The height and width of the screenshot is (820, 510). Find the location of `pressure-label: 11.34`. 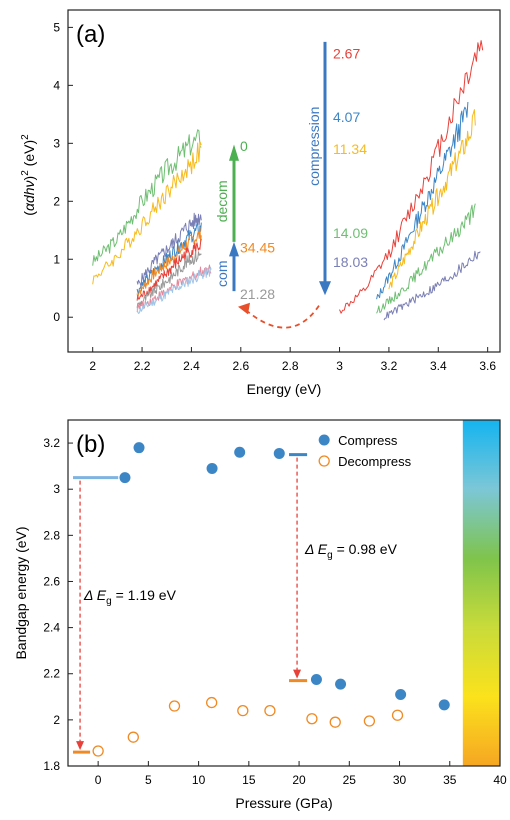

pressure-label: 11.34 is located at coordinates (350, 149).